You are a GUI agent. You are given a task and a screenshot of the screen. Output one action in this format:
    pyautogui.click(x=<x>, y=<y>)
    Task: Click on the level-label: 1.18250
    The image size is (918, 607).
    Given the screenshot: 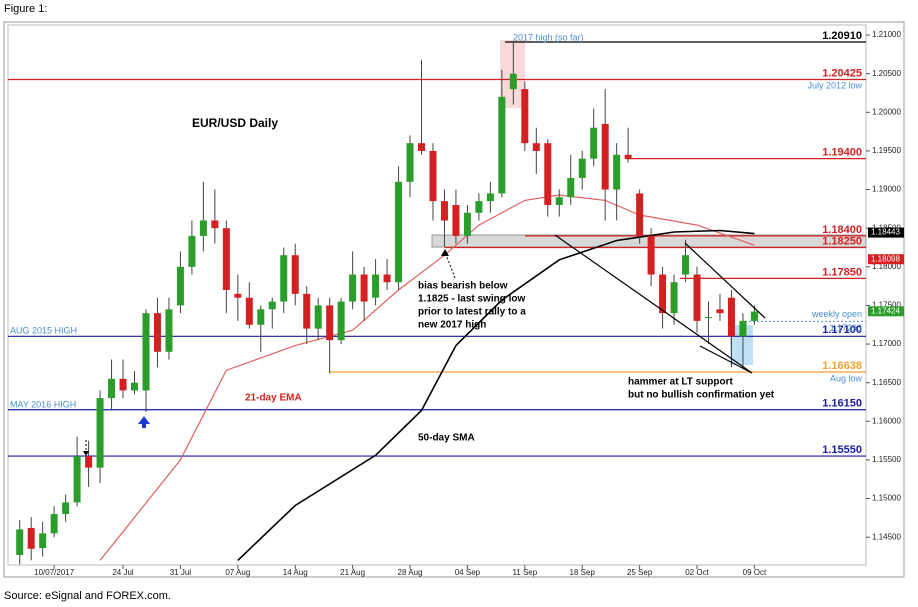 What is the action you would take?
    pyautogui.click(x=842, y=241)
    